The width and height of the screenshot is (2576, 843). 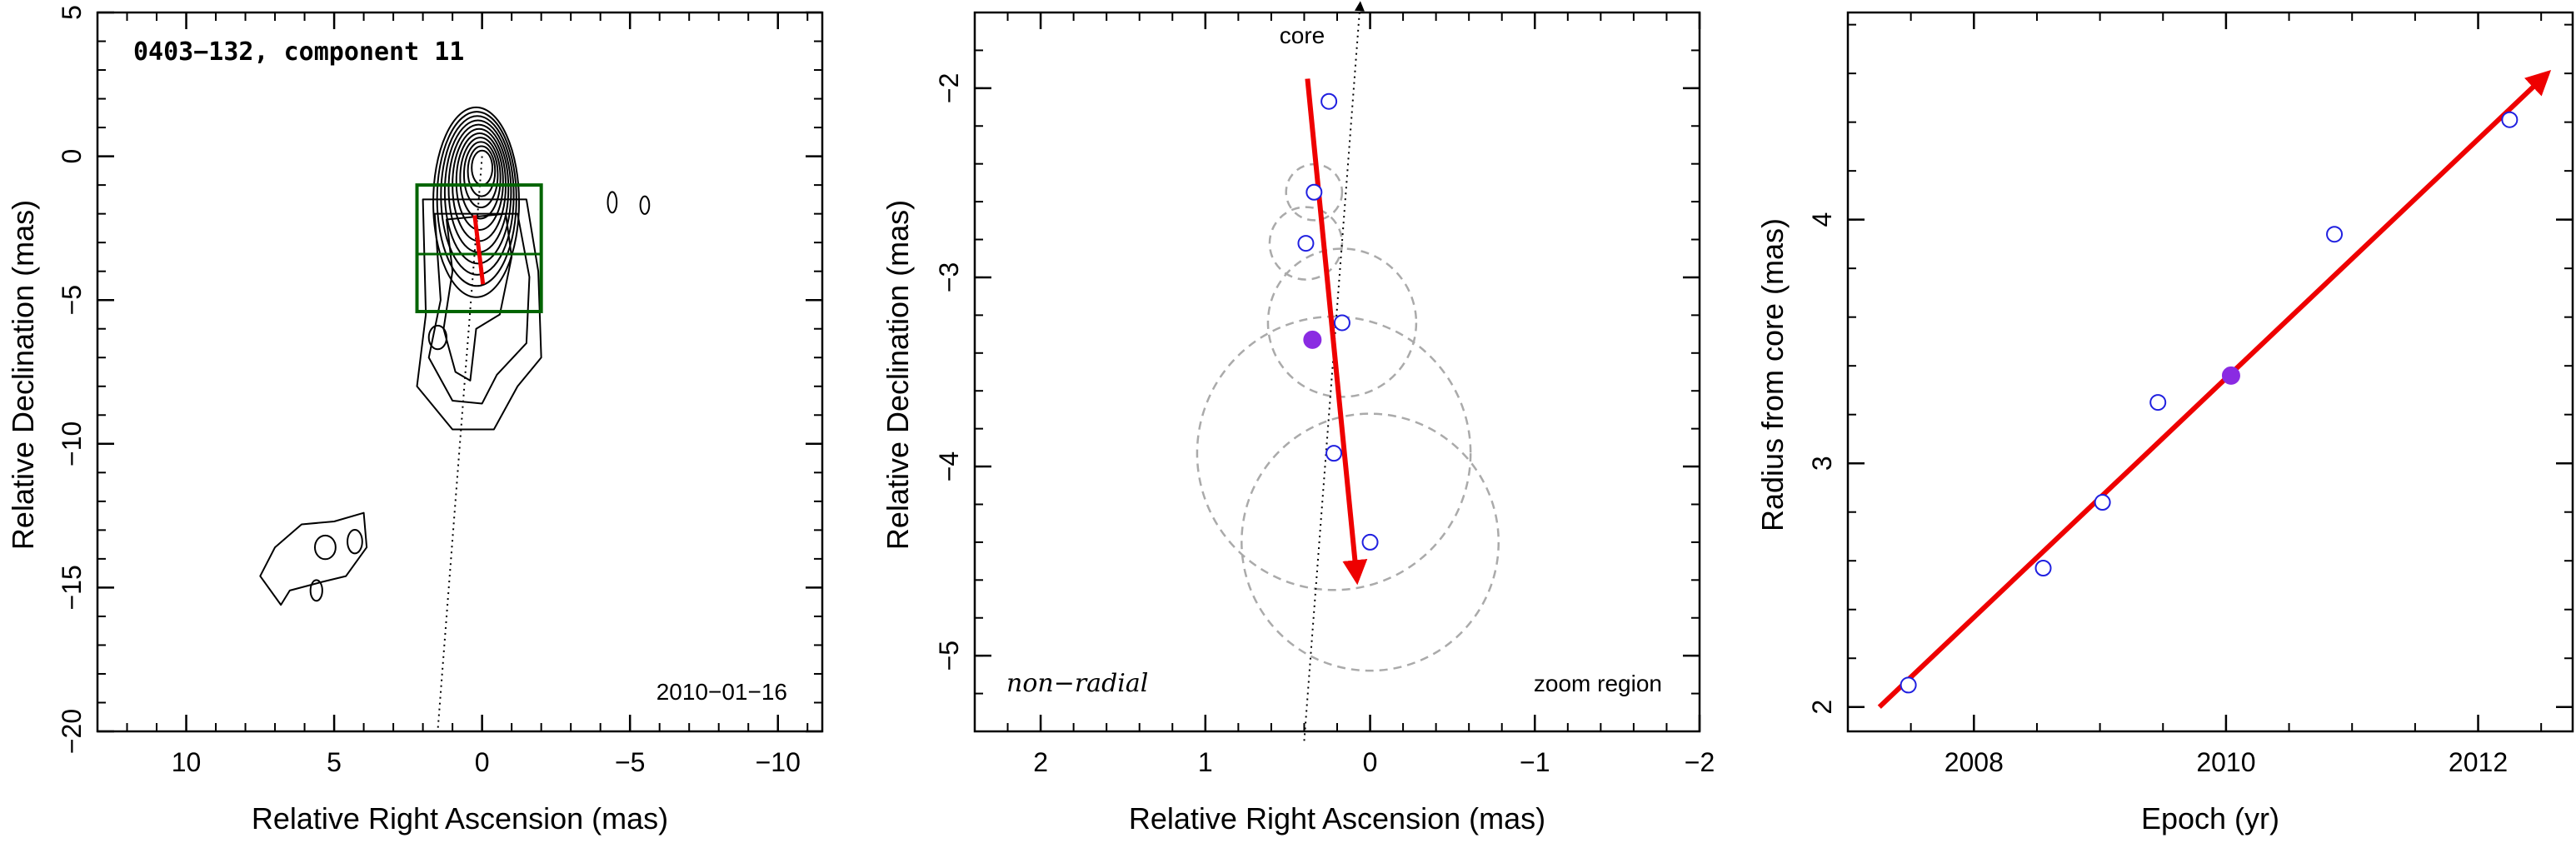 What do you see at coordinates (1302, 35) in the screenshot?
I see `core-label: core` at bounding box center [1302, 35].